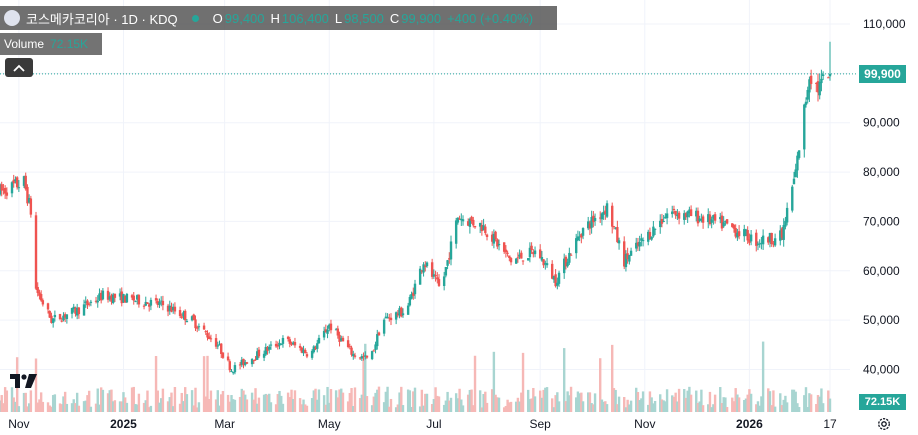  What do you see at coordinates (24, 381) in the screenshot?
I see `tradingview-logo` at bounding box center [24, 381].